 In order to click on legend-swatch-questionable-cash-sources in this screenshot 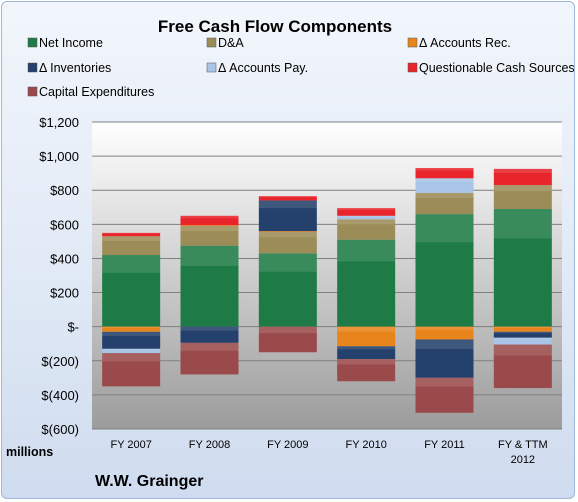, I will do `click(412, 67)`.